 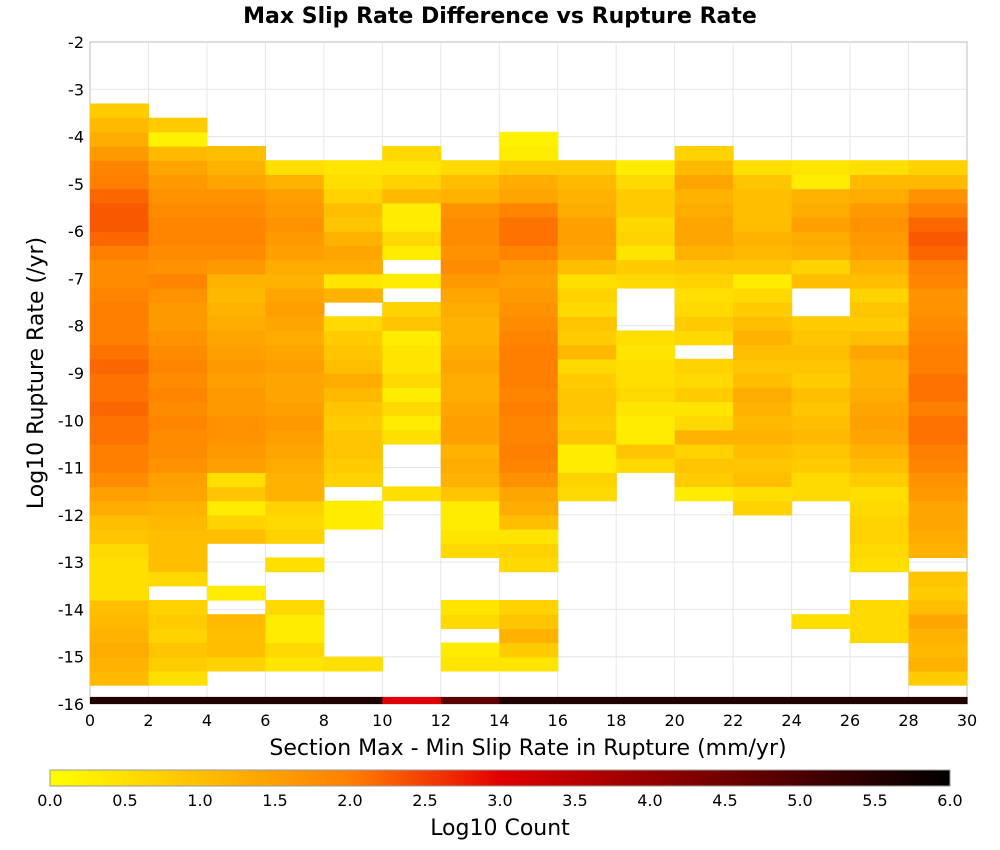 What do you see at coordinates (574, 800) in the screenshot?
I see `colorbar-tick-label: 3.5` at bounding box center [574, 800].